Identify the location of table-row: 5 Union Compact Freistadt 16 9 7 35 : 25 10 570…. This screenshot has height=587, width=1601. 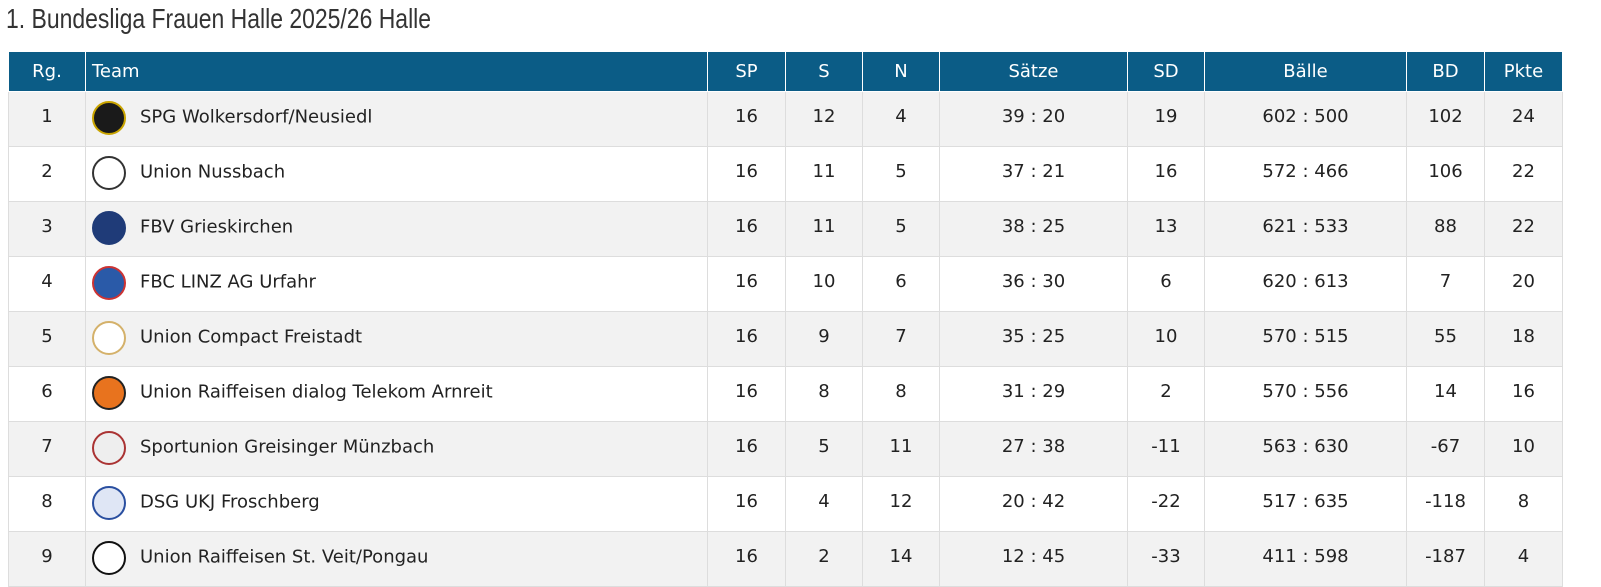
(785, 339).